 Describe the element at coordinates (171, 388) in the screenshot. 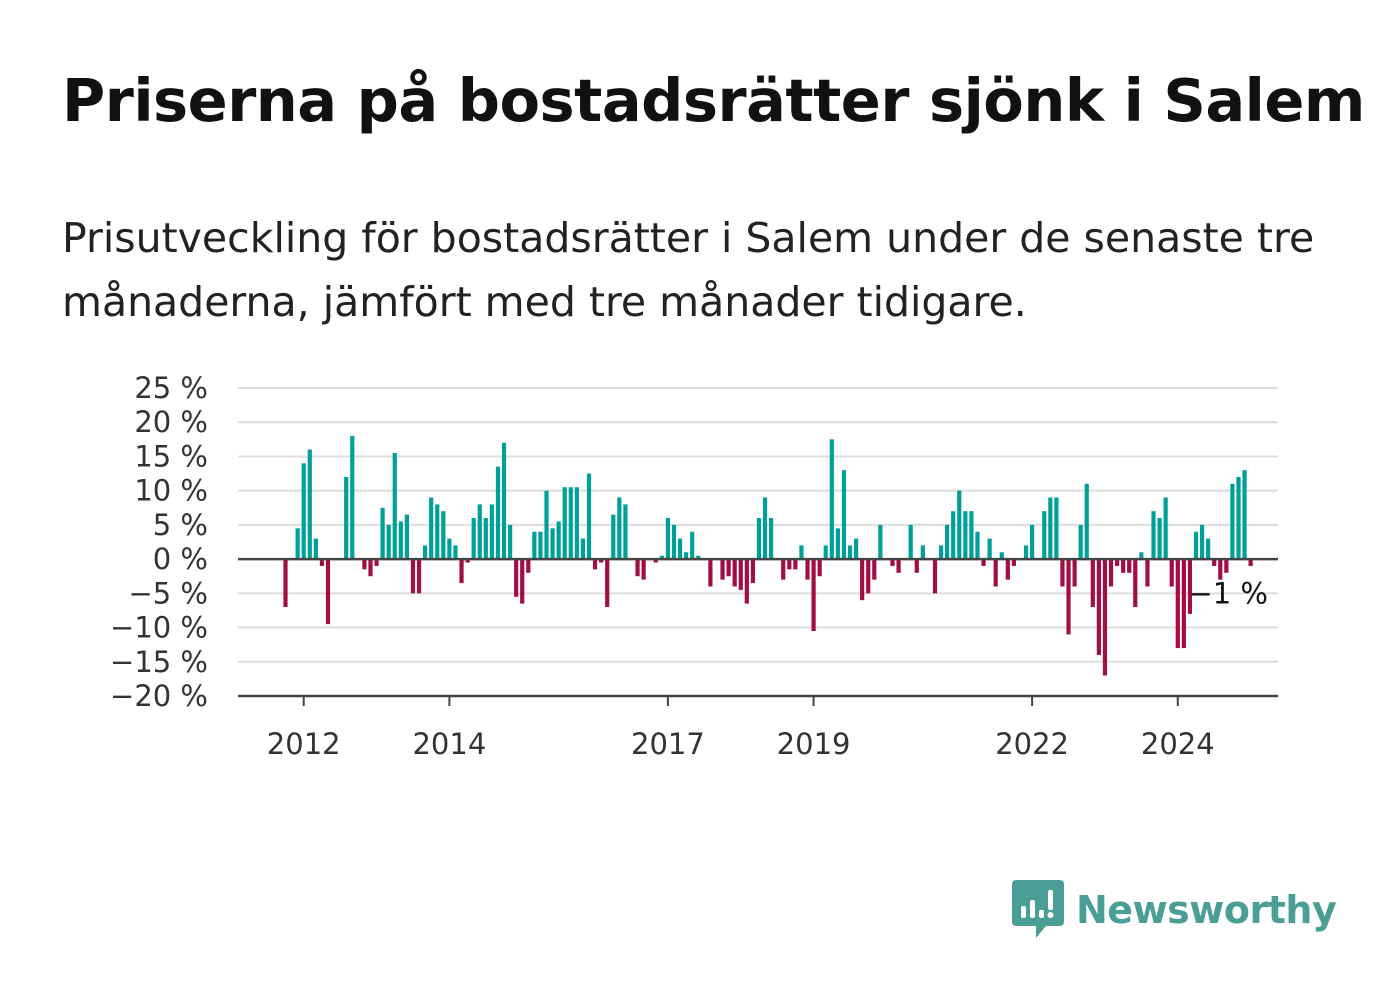

I see `y-tick-label: 25 %` at that location.